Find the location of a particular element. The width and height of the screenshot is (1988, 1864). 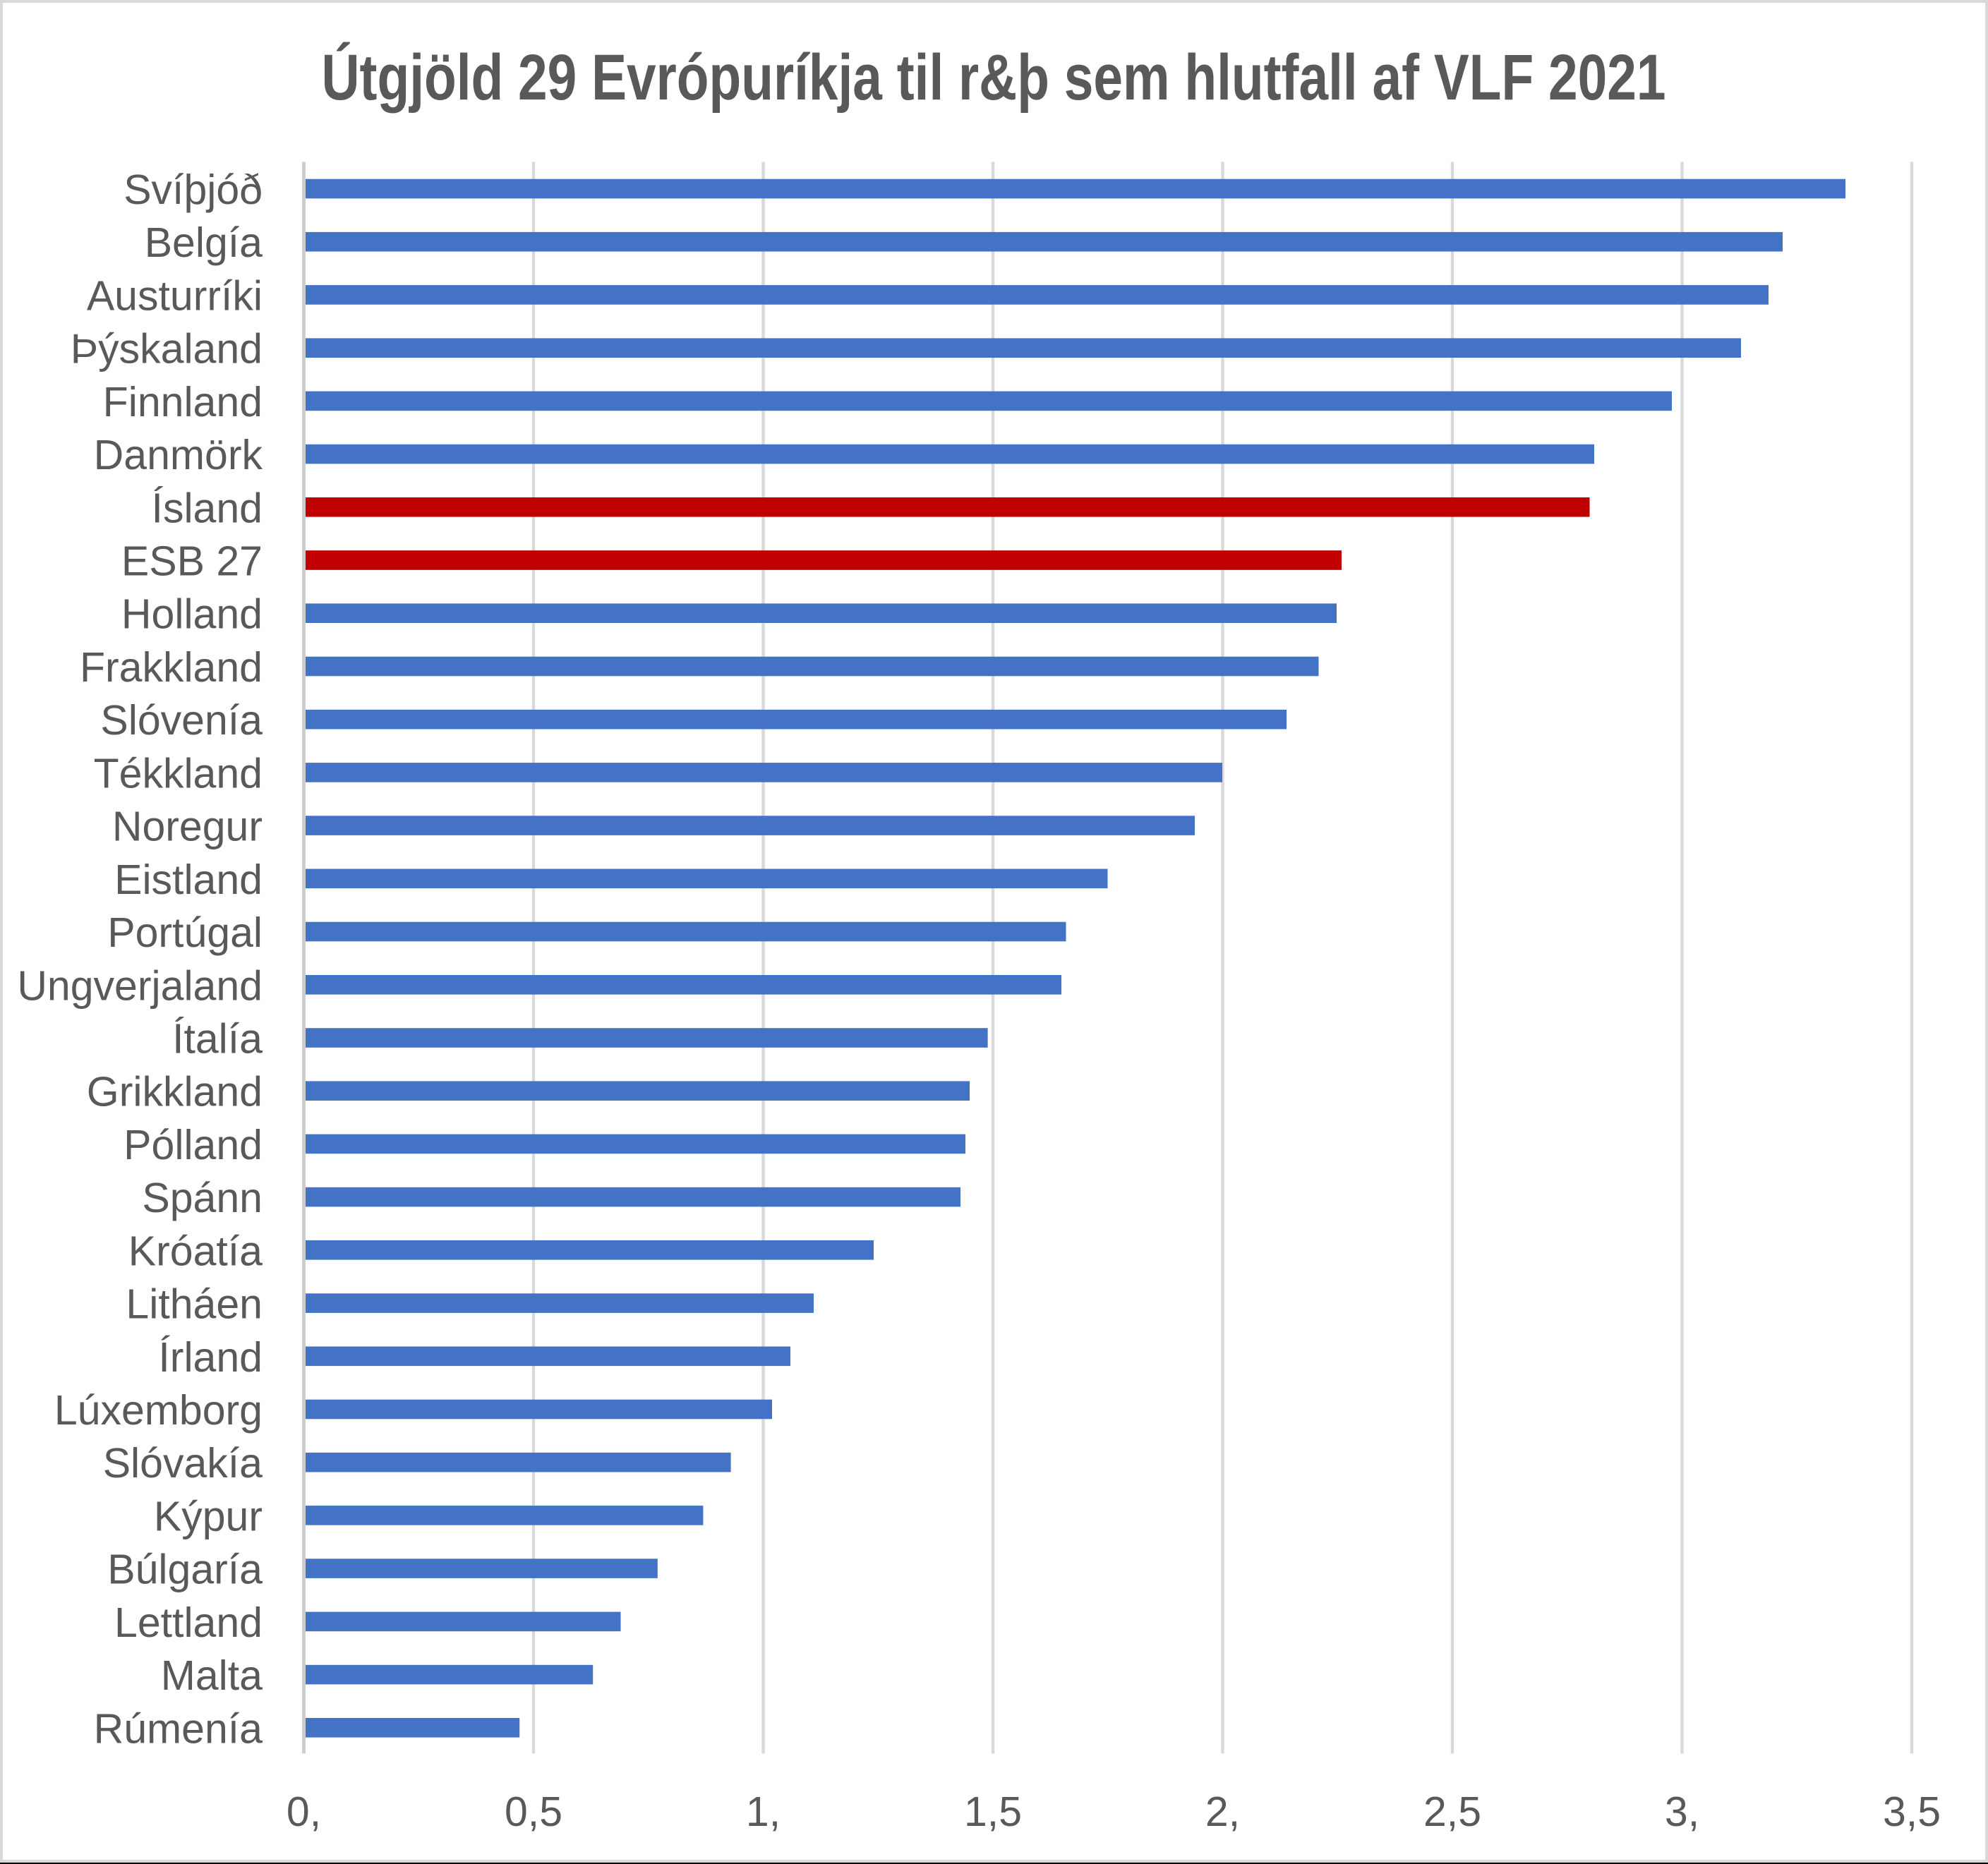

svg-text: Rúmenía is located at coordinates (178, 1729).